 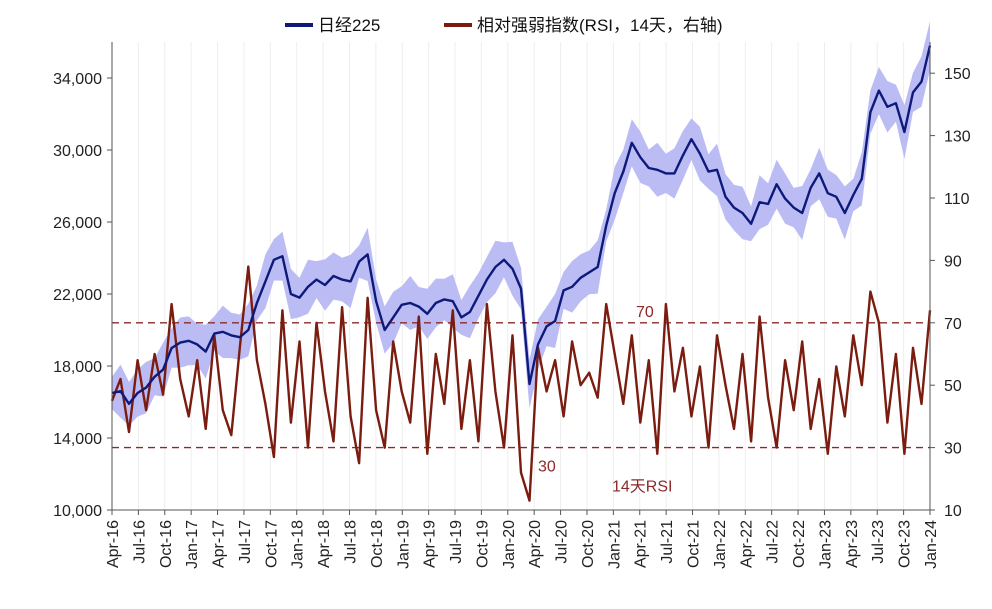 What do you see at coordinates (324, 544) in the screenshot?
I see `x-tick-label: Apr-18` at bounding box center [324, 544].